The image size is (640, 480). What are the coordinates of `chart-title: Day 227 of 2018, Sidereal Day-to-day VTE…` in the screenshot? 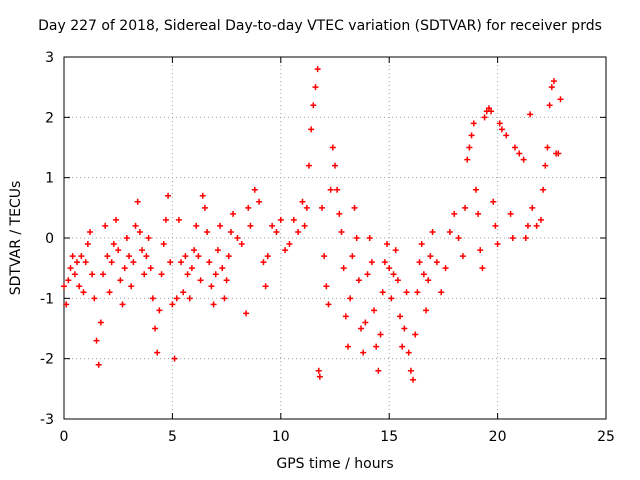 It's located at (320, 26).